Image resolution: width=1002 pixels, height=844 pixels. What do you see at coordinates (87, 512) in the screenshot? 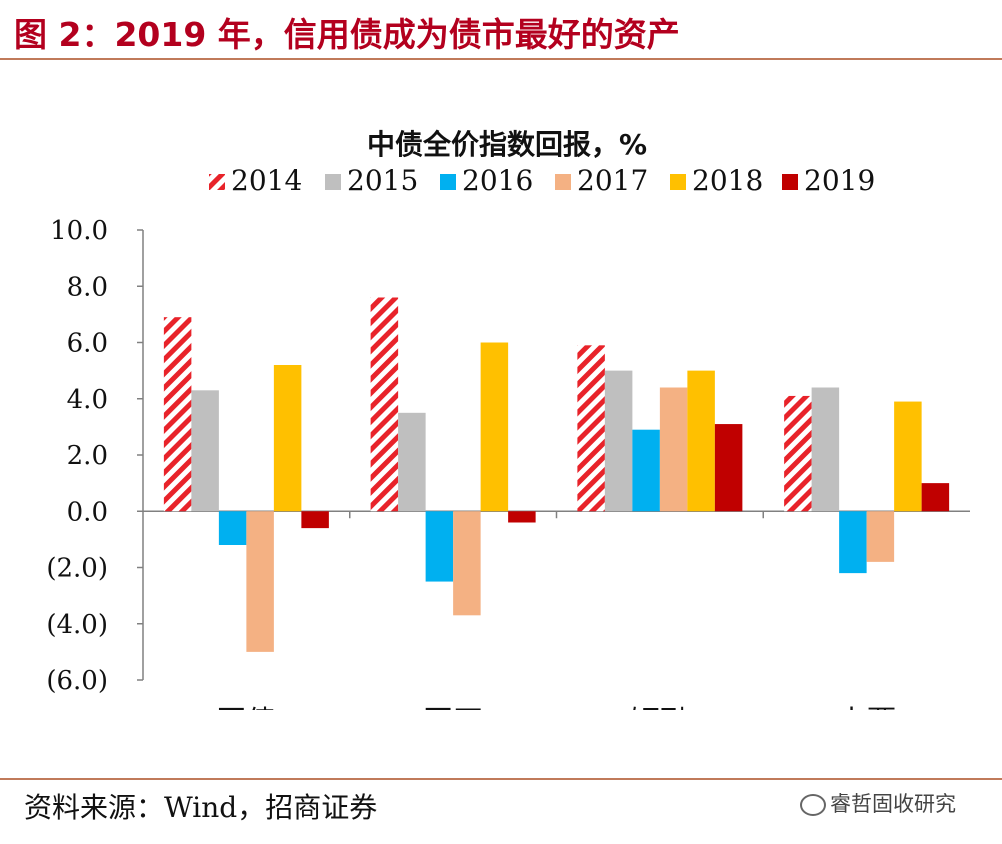
I see `y-tick-label: 0.0` at bounding box center [87, 512].